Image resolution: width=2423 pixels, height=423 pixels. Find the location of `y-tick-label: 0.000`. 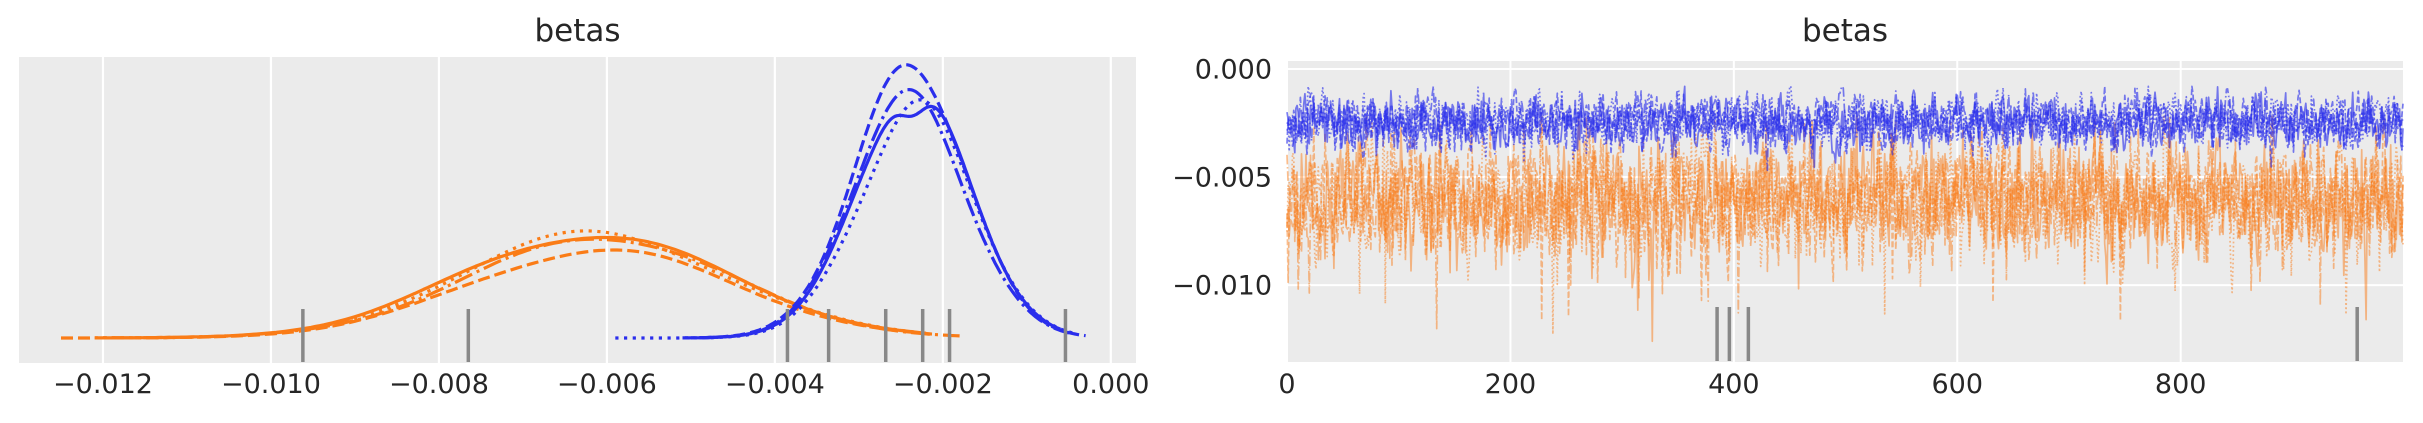

y-tick-label: 0.000 is located at coordinates (1233, 69).